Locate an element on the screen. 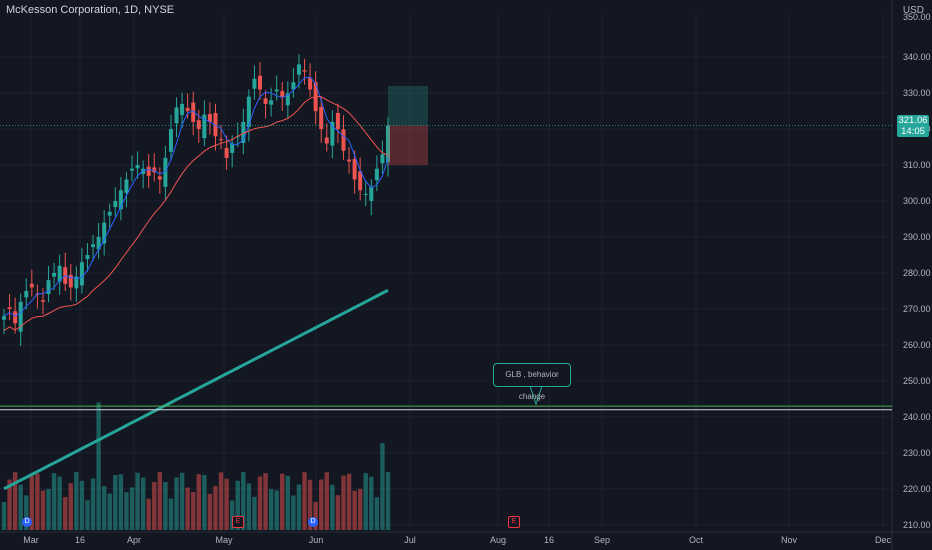 The image size is (932, 550). position-target-zone is located at coordinates (408, 105).